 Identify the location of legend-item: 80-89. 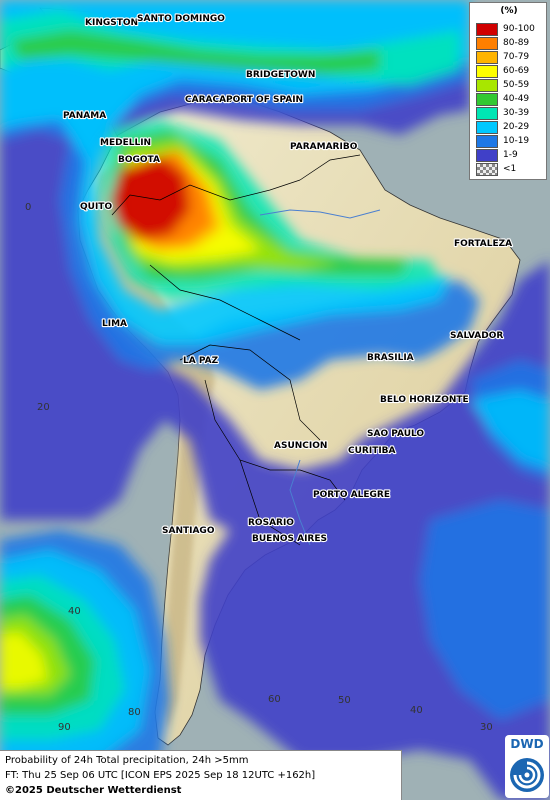
(511, 44).